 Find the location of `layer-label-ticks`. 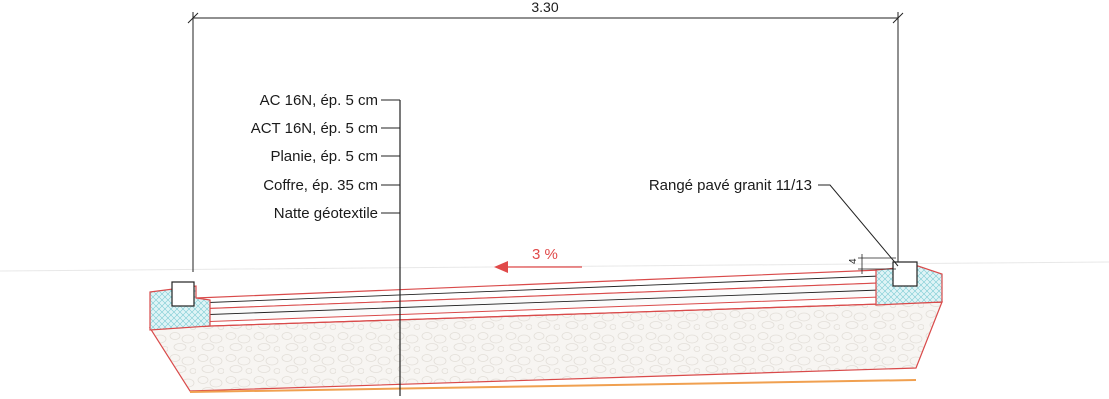

layer-label-ticks is located at coordinates (390, 156).